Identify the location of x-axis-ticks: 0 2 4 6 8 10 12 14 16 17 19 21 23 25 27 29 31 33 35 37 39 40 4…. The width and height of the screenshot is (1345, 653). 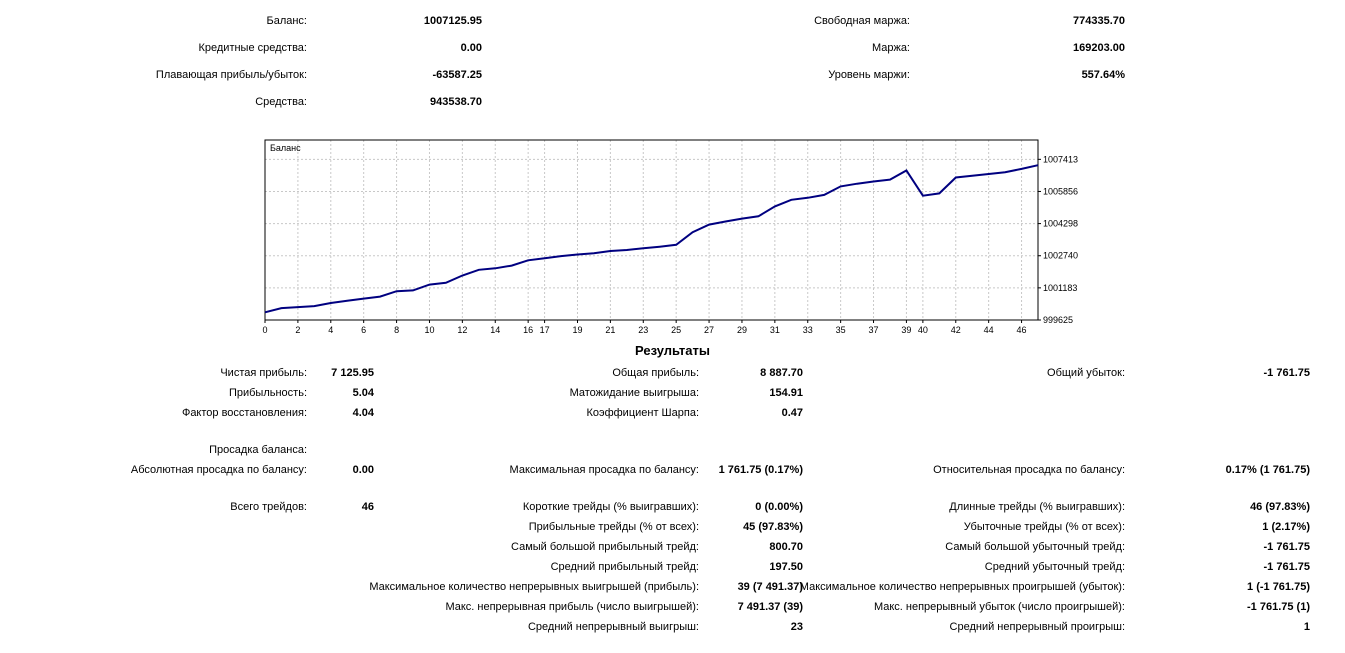
(644, 327).